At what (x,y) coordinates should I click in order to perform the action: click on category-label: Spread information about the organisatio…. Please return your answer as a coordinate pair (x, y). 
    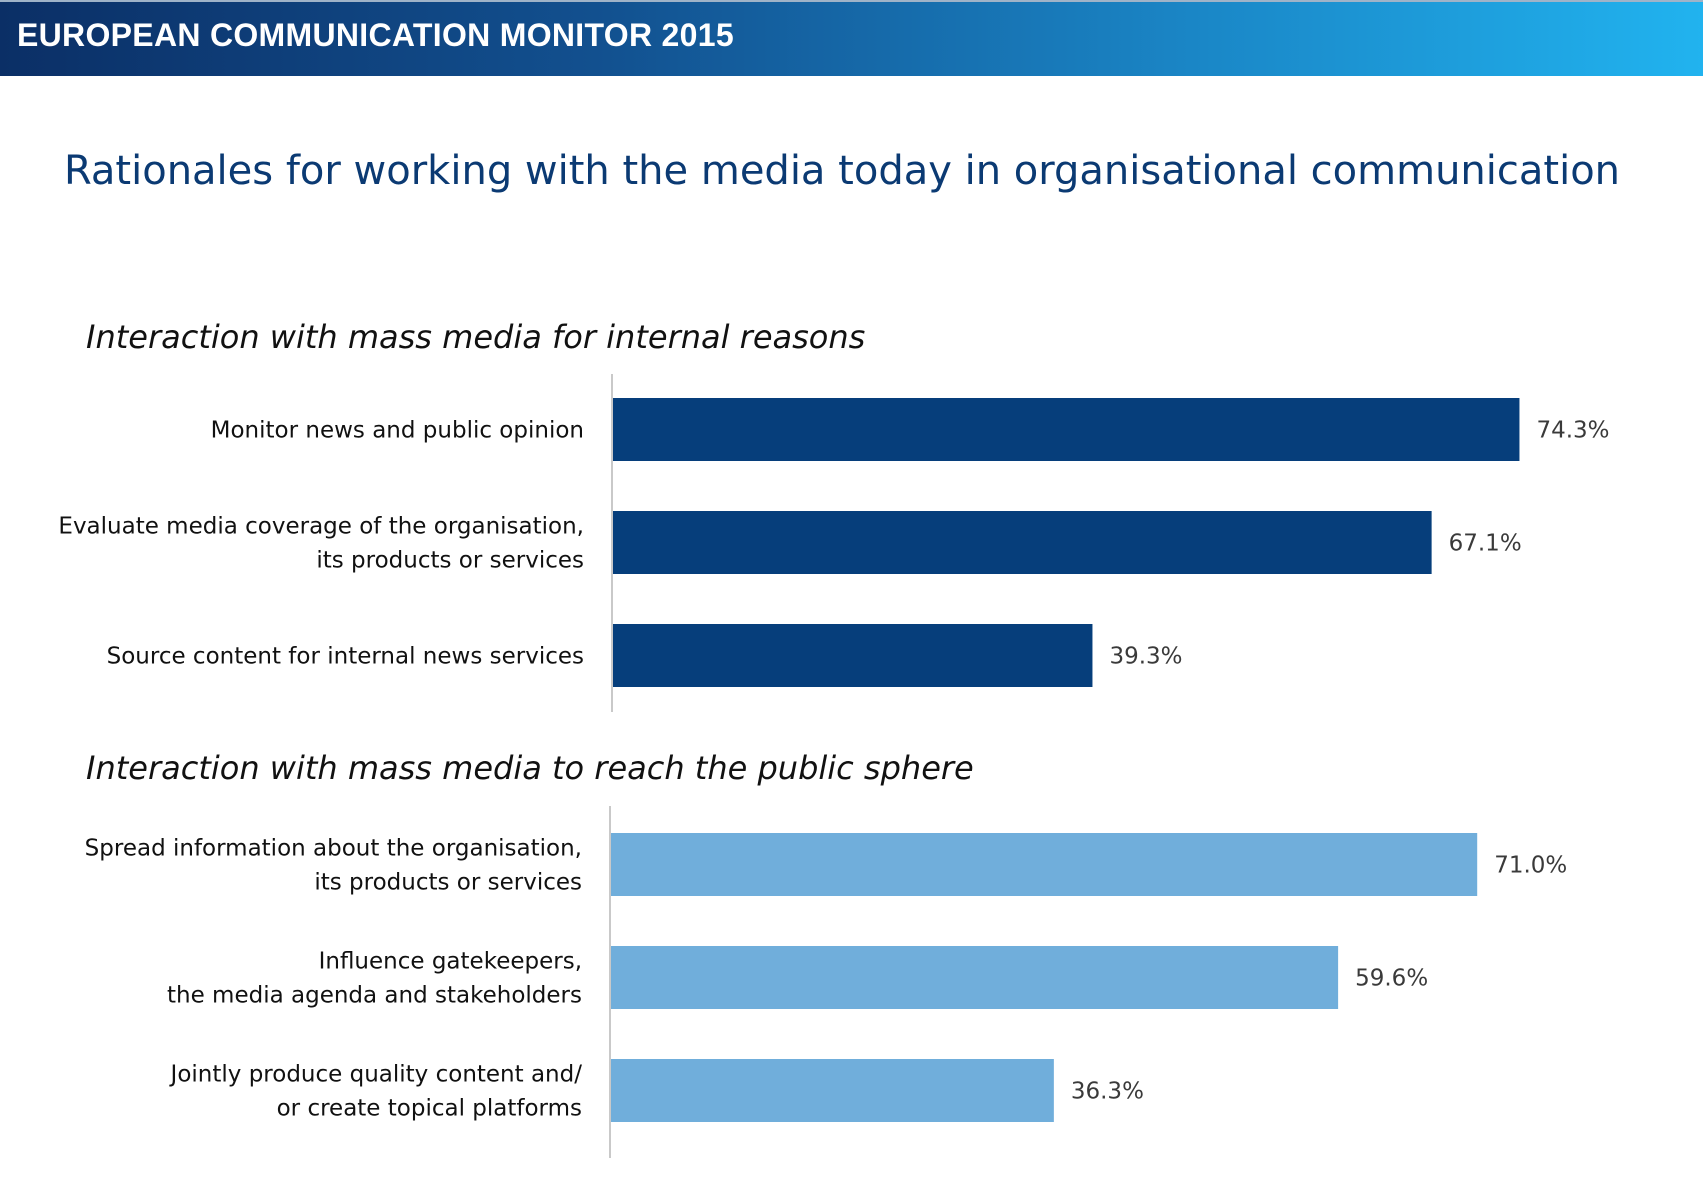
    Looking at the image, I should click on (333, 849).